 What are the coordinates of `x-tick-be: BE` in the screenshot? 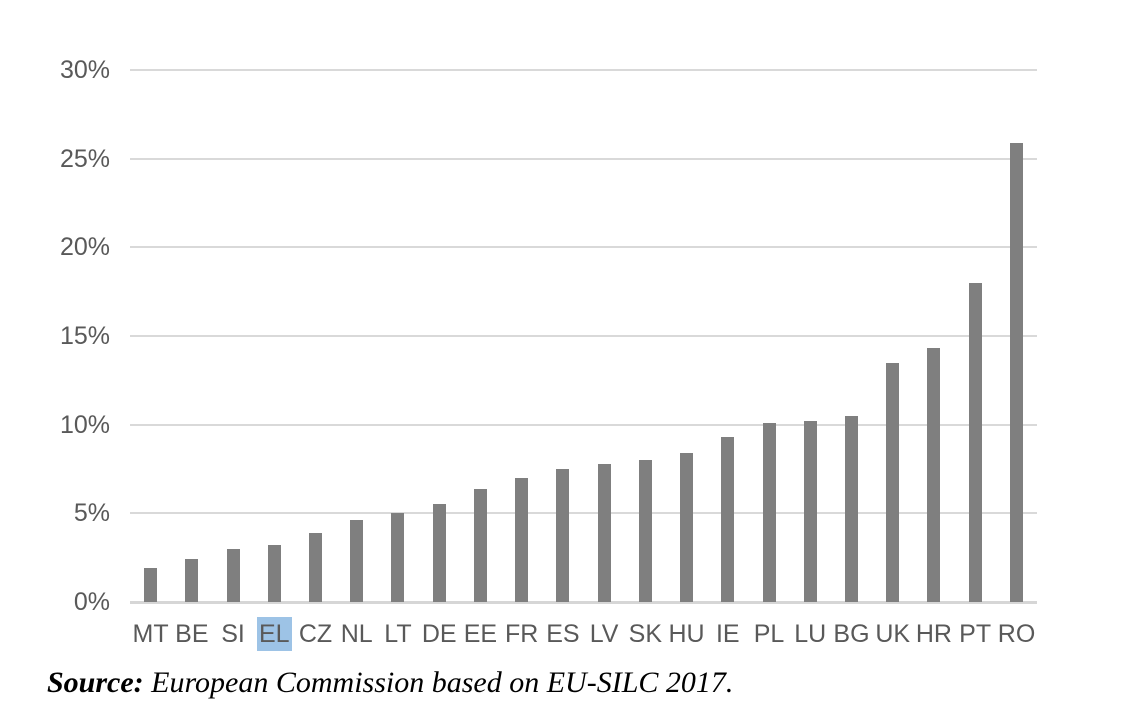 It's located at (191, 634).